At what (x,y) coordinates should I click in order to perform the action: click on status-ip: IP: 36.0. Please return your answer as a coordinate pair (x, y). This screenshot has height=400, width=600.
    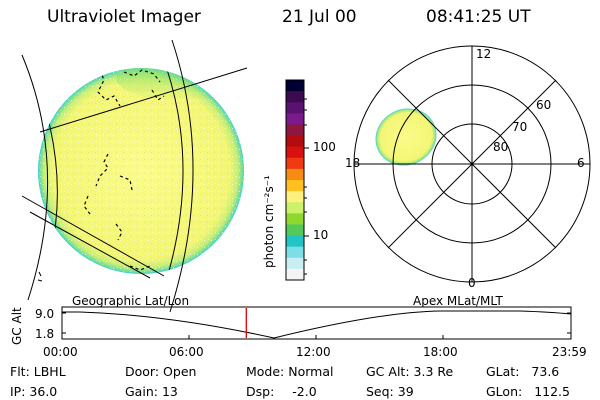
    Looking at the image, I should click on (34, 391).